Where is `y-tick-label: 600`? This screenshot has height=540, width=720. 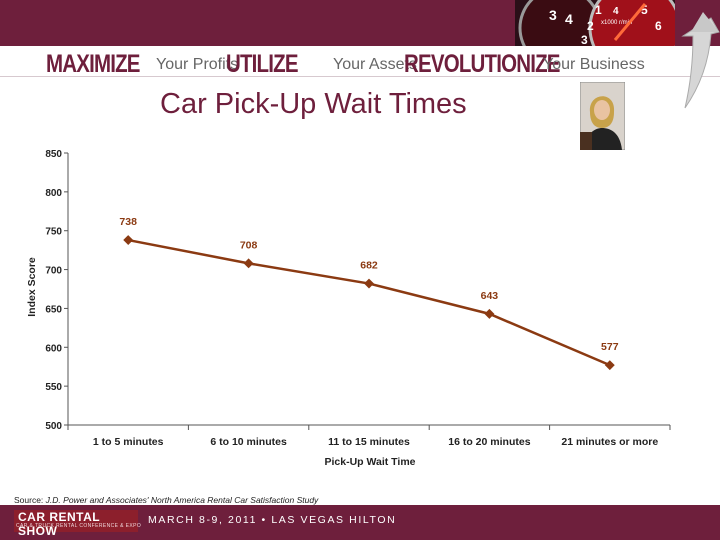 y-tick-label: 600 is located at coordinates (53, 348).